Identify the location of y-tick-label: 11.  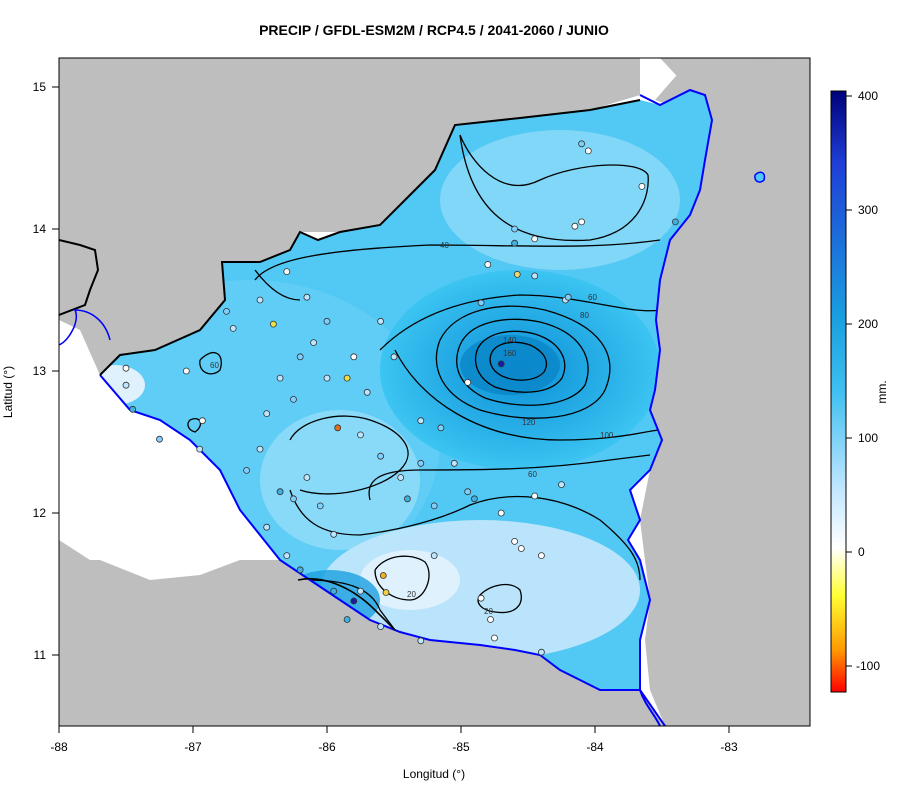
(40, 655).